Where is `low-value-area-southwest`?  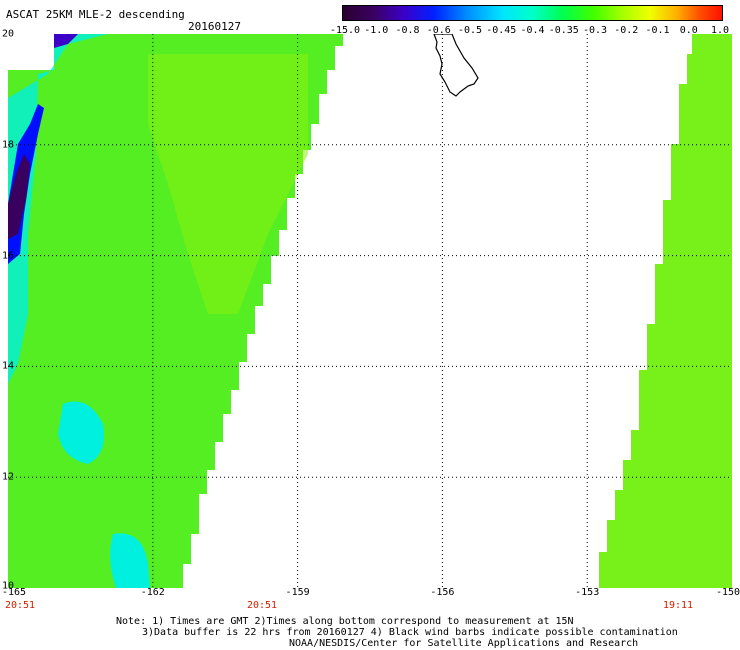 low-value-area-southwest is located at coordinates (81, 432).